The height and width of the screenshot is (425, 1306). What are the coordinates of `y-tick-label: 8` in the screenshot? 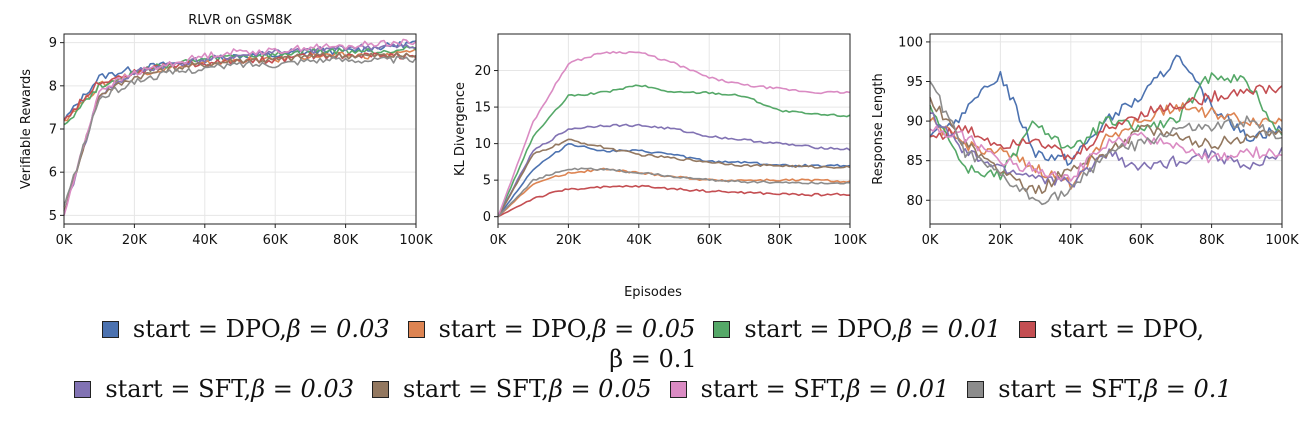 It's located at (53, 86).